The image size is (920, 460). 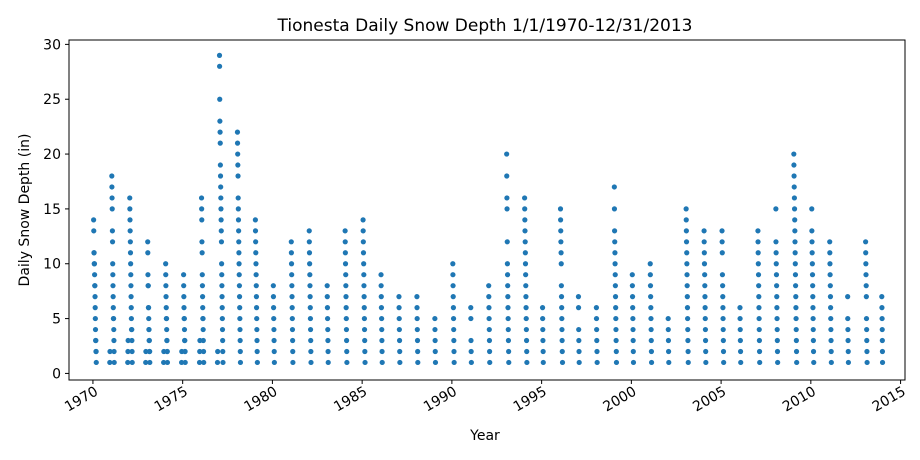 I want to click on x-tick-label: 1975, so click(x=171, y=400).